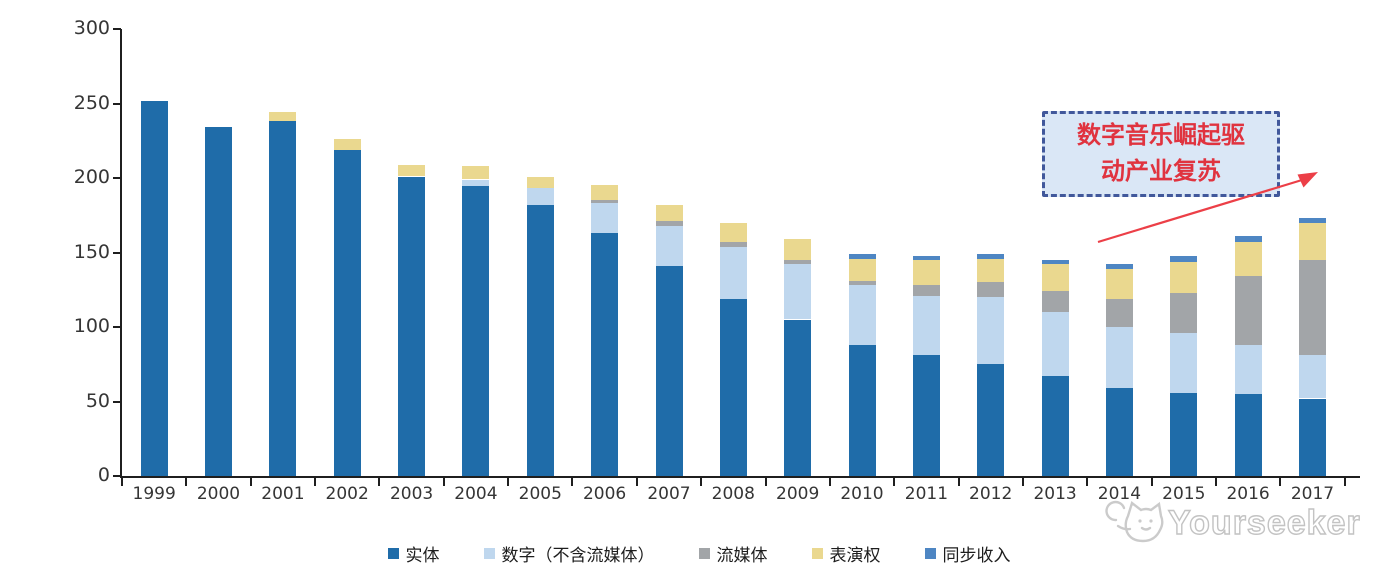  Describe the element at coordinates (1312, 437) in the screenshot. I see `bar-segment-physical-2017` at that location.